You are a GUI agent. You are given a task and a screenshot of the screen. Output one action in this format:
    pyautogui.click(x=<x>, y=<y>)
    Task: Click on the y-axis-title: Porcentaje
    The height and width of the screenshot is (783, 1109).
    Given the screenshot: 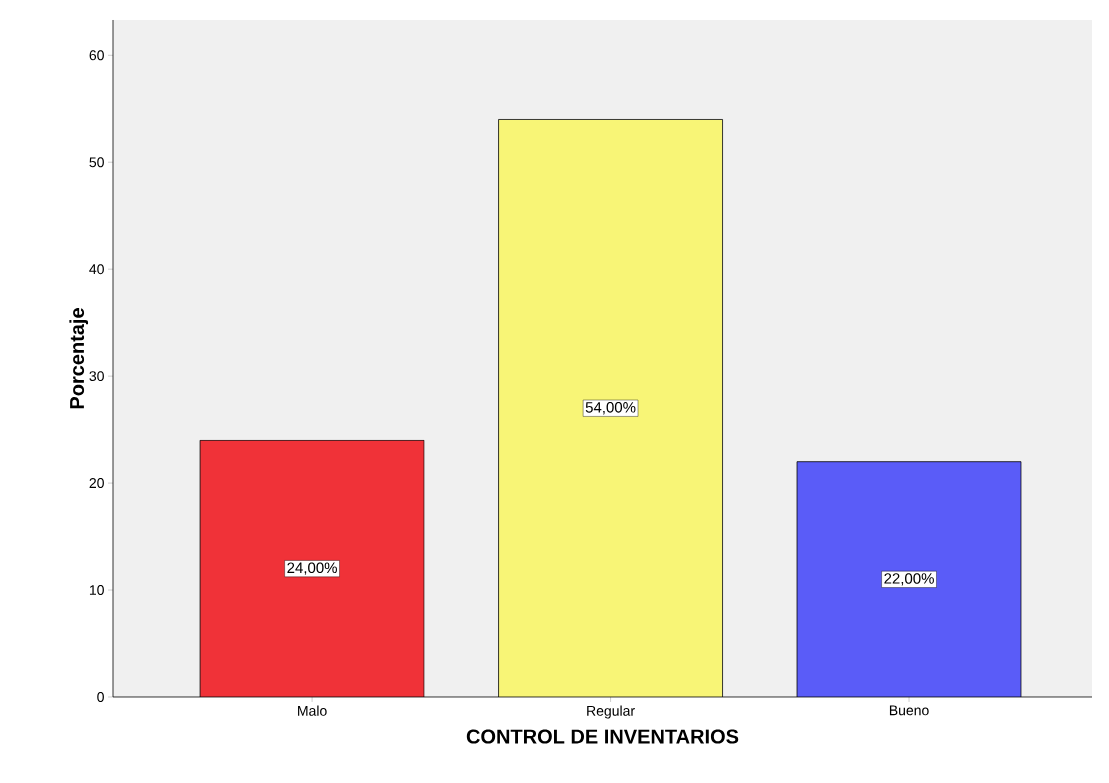 What is the action you would take?
    pyautogui.click(x=79, y=358)
    